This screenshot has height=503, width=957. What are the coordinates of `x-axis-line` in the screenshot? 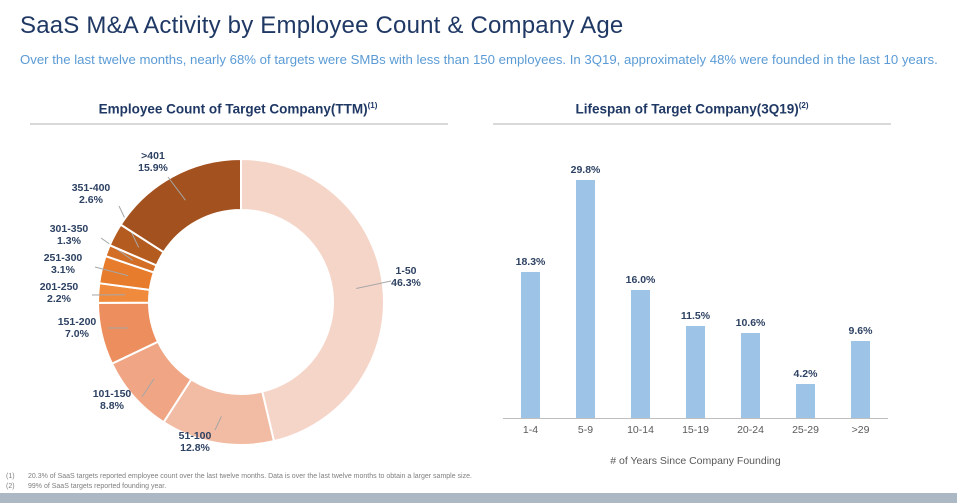 It's located at (695, 418).